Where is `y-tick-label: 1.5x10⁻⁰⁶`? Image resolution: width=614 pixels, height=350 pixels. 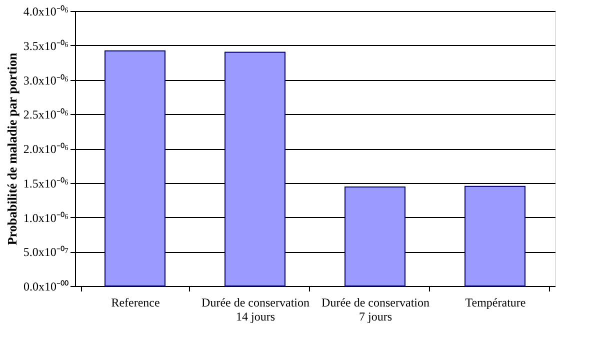 y-tick-label: 1.5x10⁻⁰⁶ is located at coordinates (45, 183).